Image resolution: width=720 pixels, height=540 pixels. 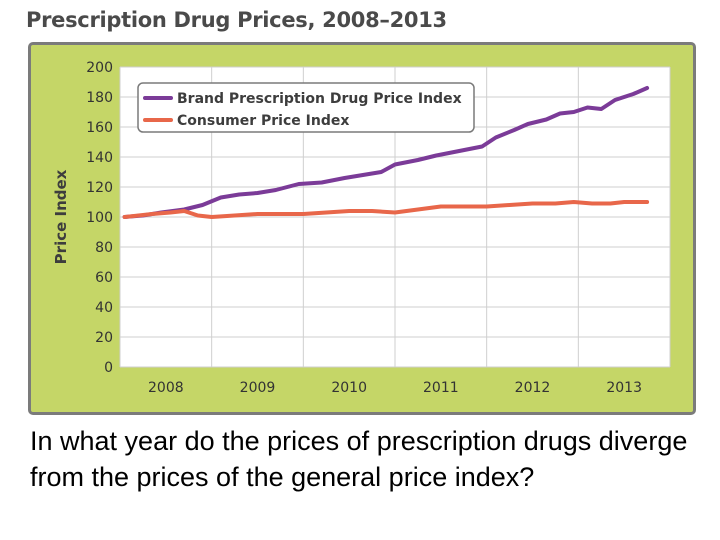 I want to click on y-tick-label: 120, so click(x=99, y=188).